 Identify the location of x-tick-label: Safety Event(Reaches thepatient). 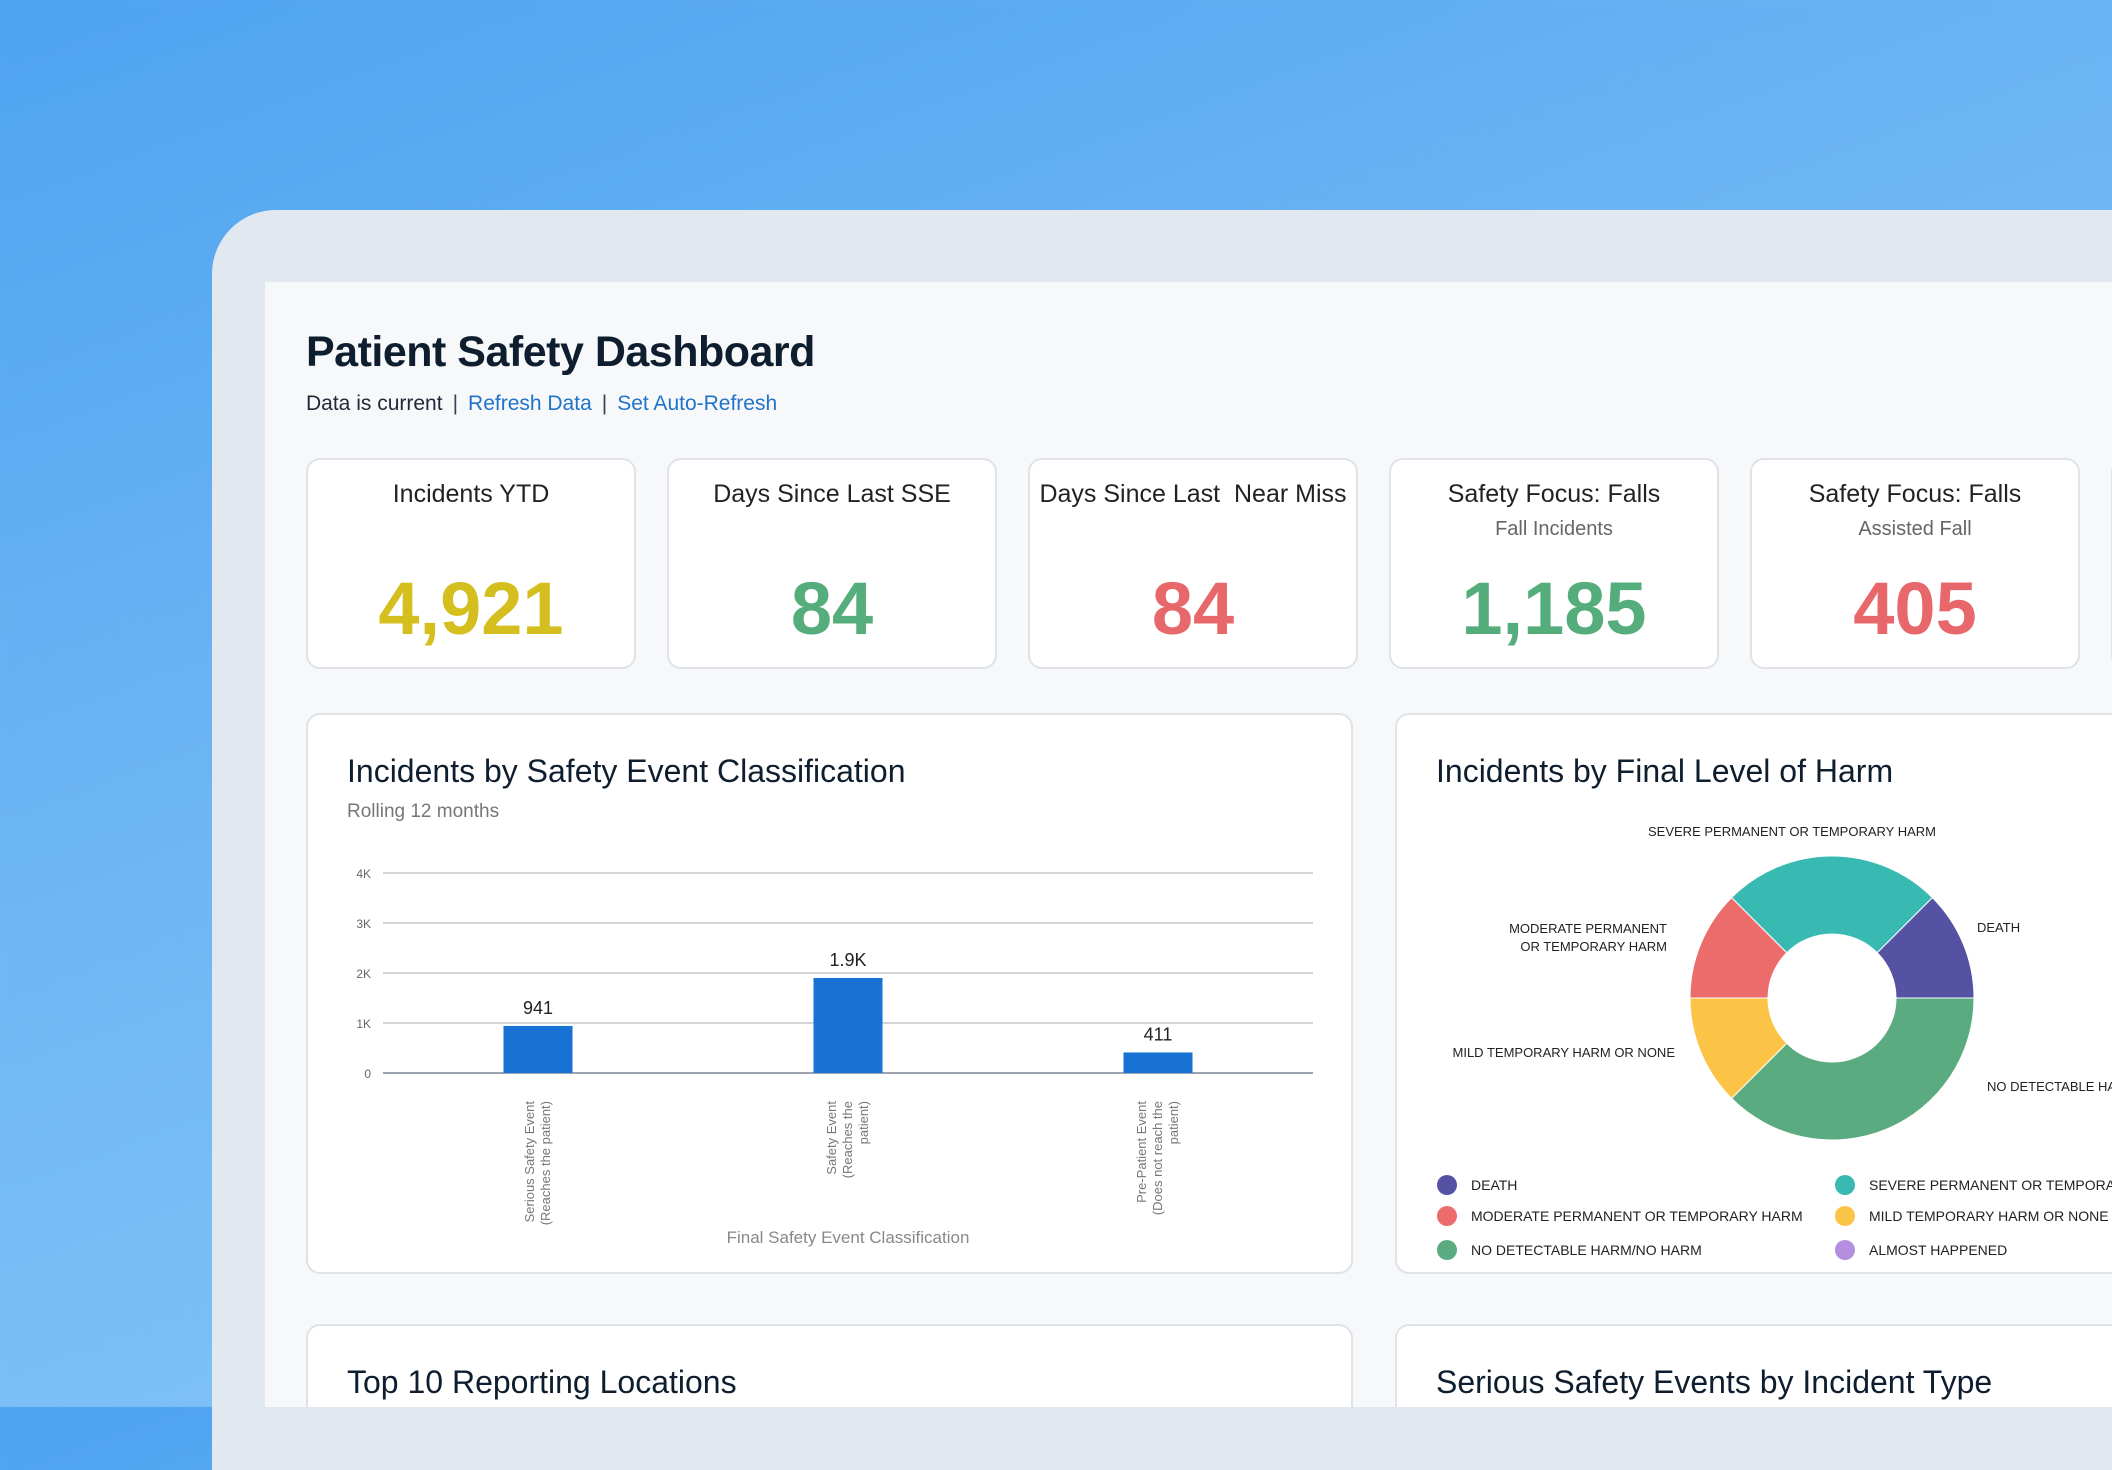
(847, 1140).